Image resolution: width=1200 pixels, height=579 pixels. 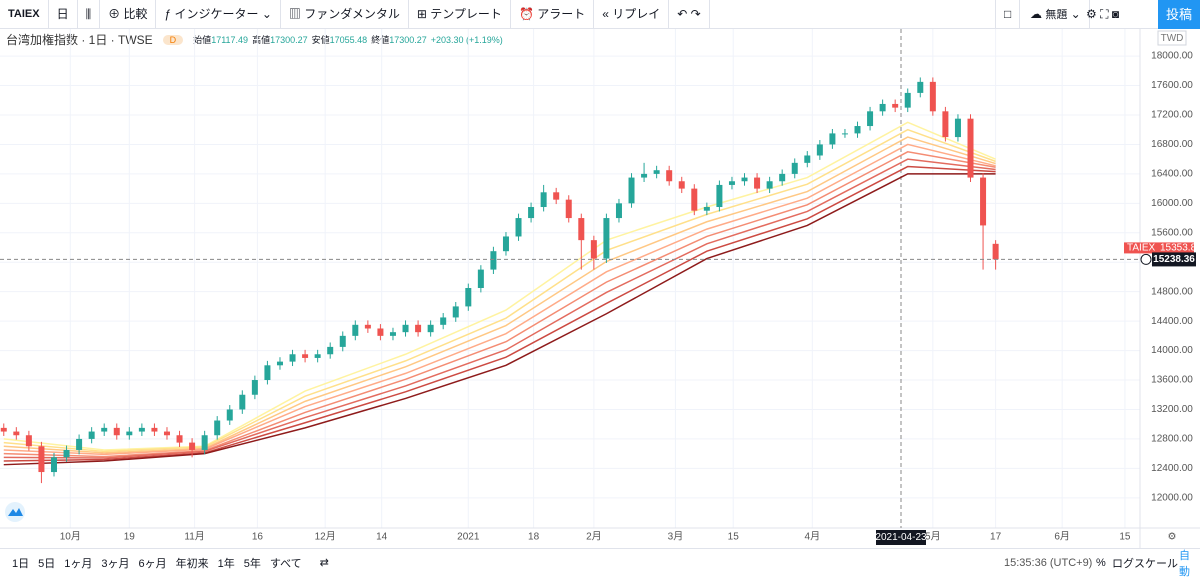 What do you see at coordinates (1146, 259) in the screenshot?
I see `price-plus` at bounding box center [1146, 259].